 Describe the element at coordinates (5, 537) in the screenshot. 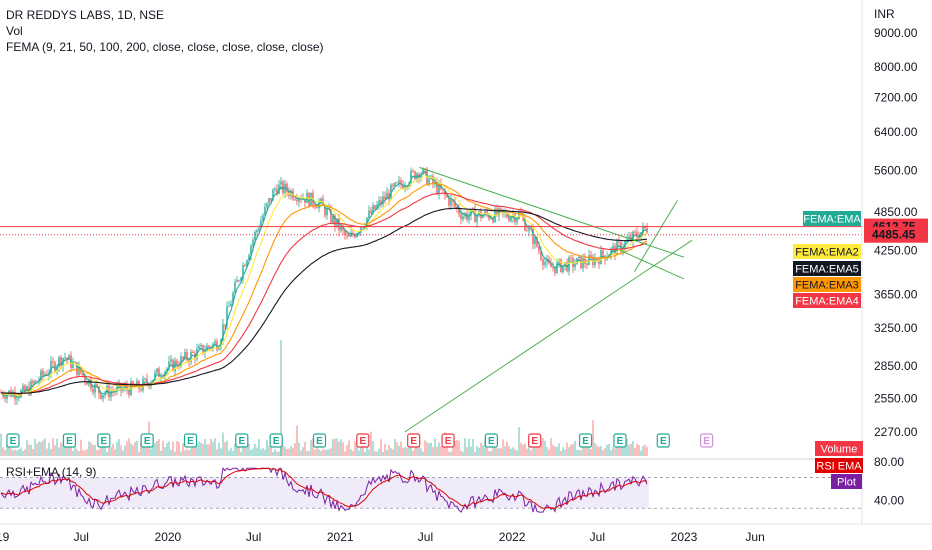

I see `time-tick-label: 2019` at that location.